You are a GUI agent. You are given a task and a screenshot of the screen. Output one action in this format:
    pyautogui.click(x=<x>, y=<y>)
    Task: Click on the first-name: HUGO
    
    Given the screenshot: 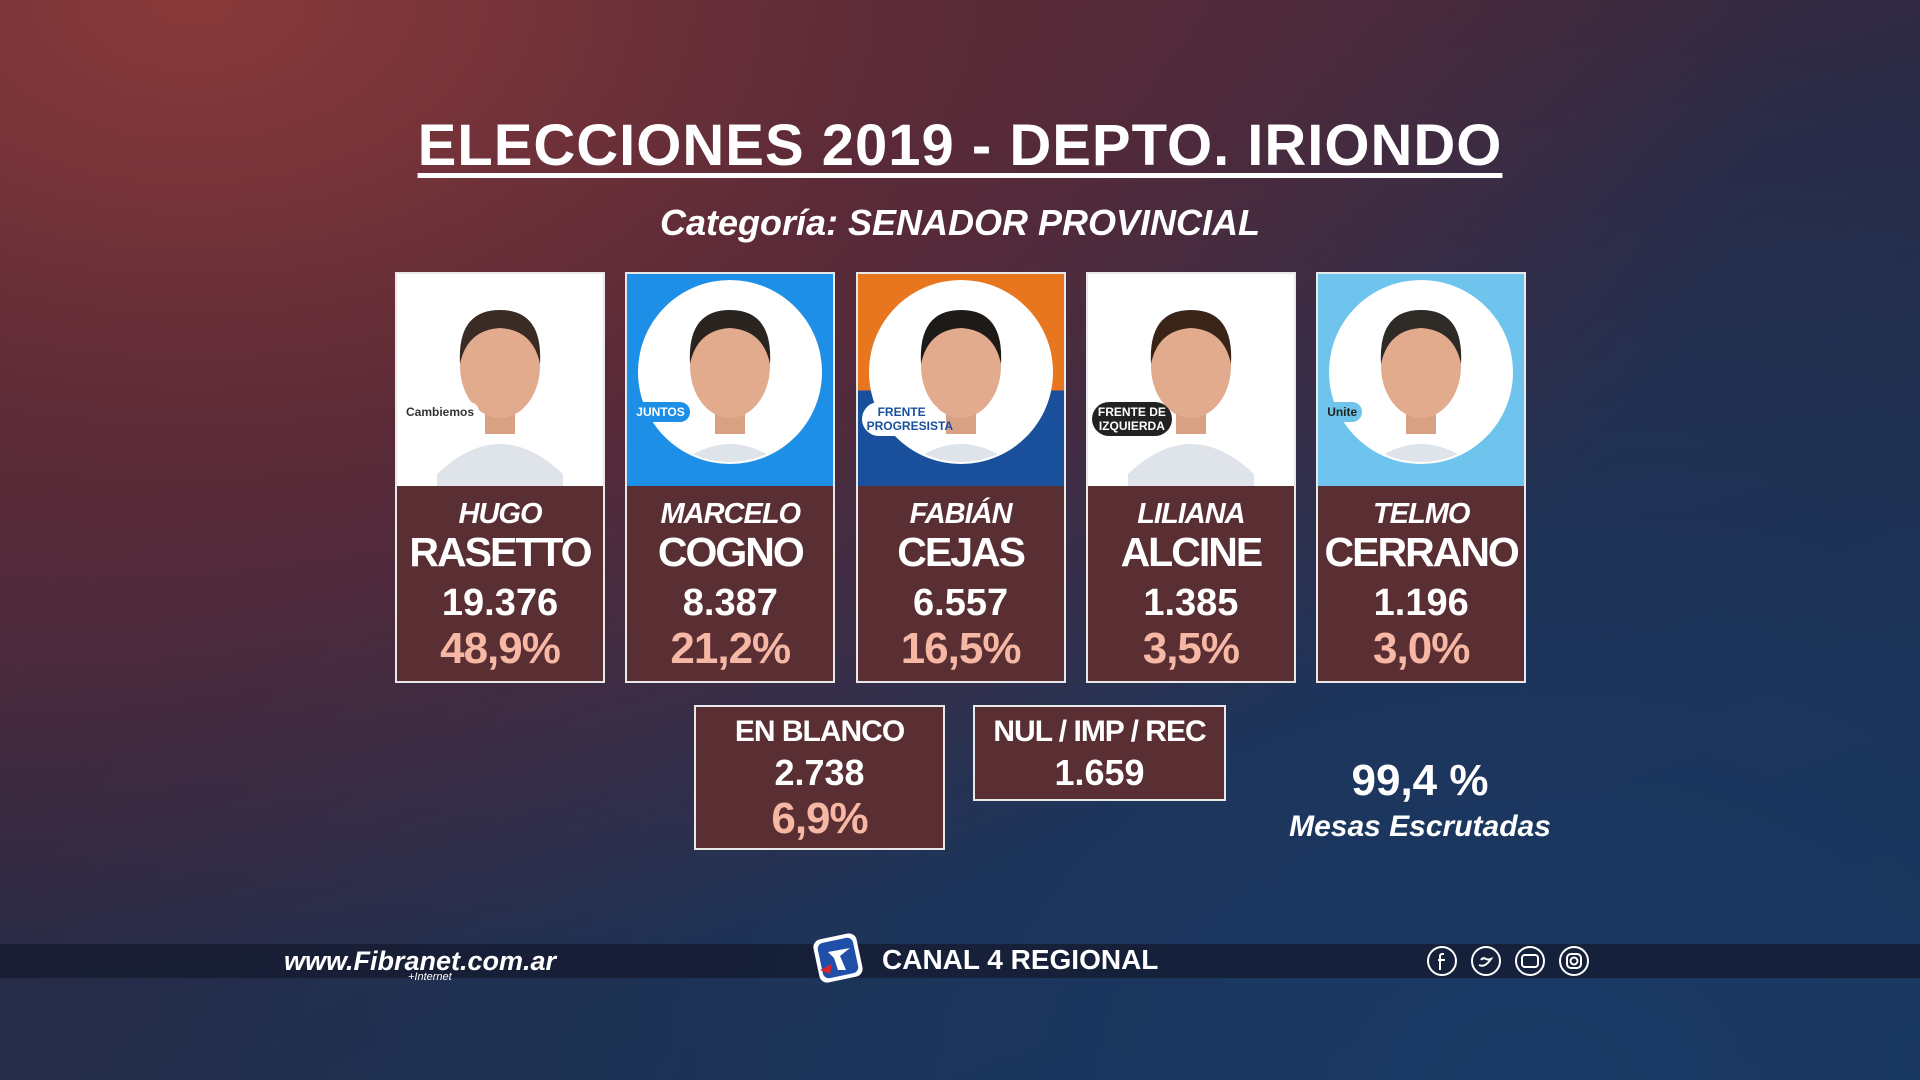 What is the action you would take?
    pyautogui.click(x=500, y=514)
    